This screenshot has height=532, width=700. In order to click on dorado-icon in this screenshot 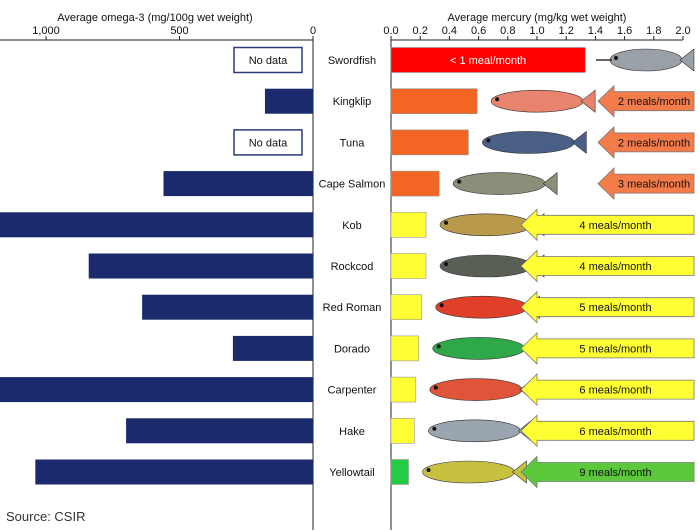, I will do `click(479, 348)`.